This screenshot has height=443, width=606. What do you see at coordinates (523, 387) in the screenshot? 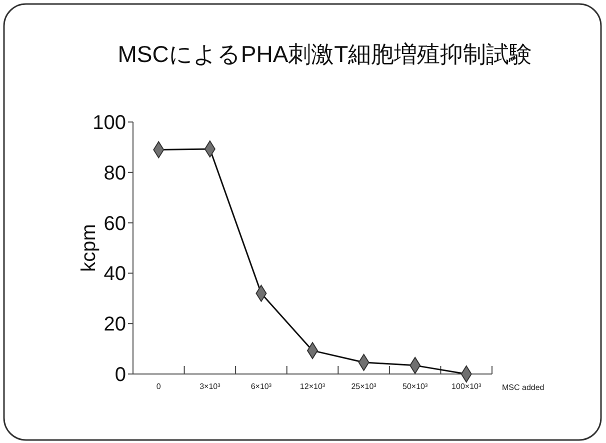
I see `x-axis-title: MSC added` at bounding box center [523, 387].